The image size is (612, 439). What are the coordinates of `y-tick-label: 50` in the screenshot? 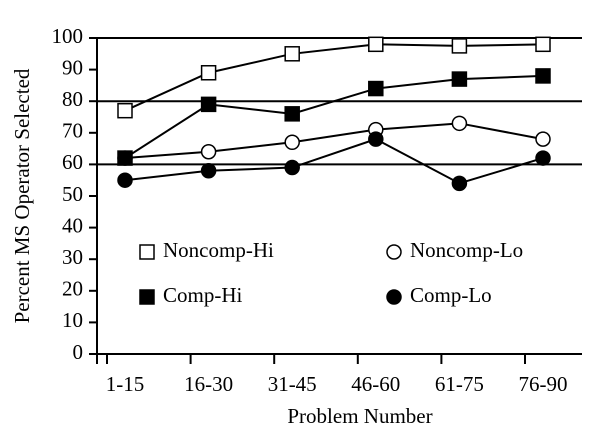 It's located at (72, 194).